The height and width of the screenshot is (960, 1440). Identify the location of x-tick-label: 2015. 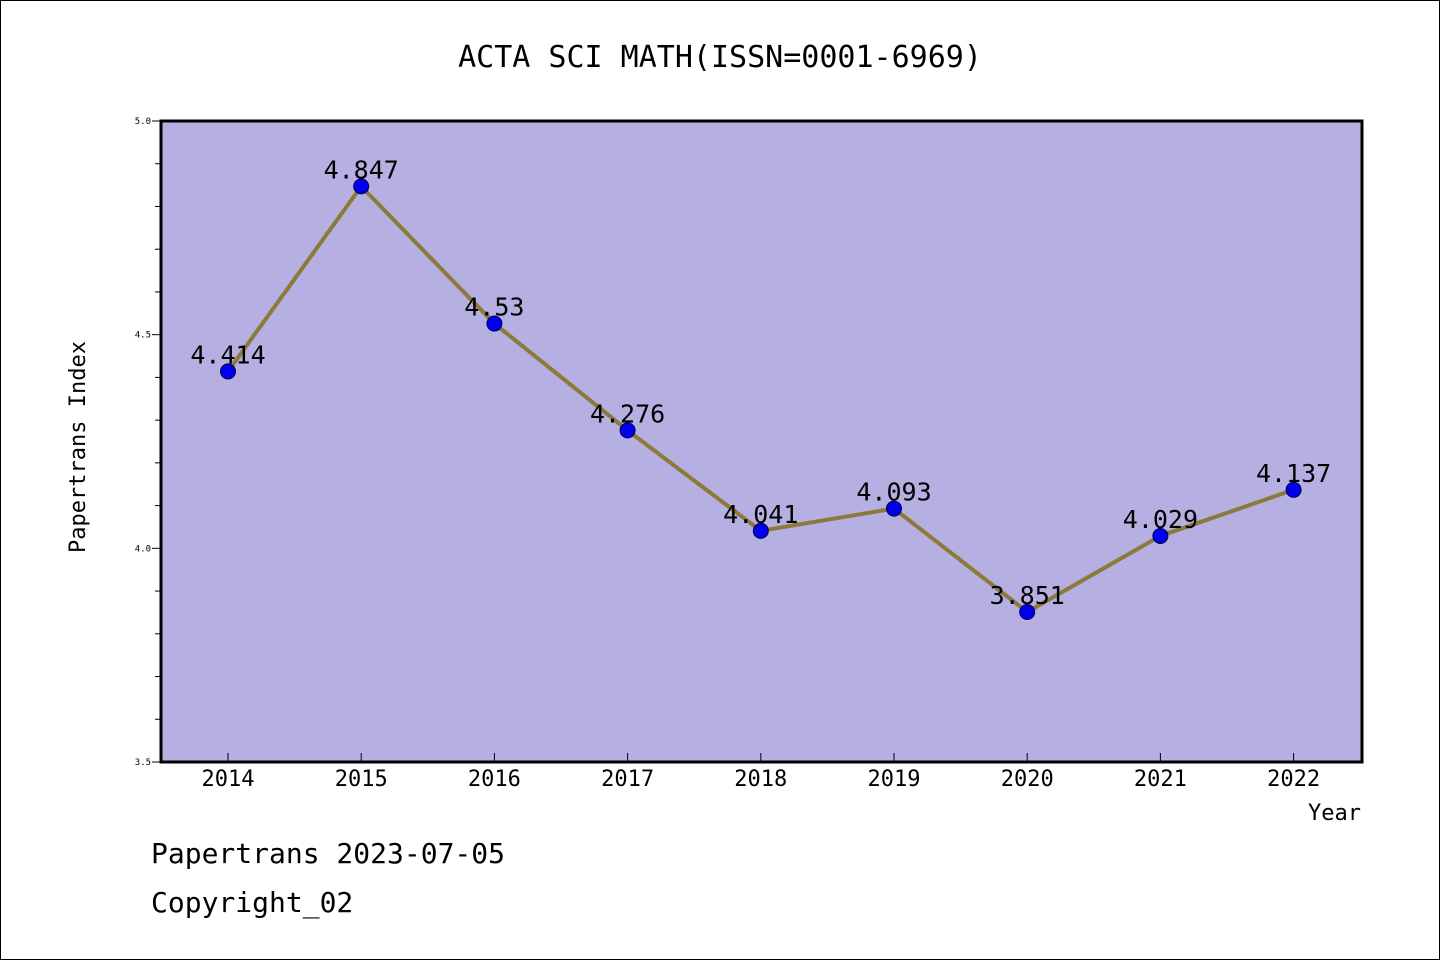
(361, 779).